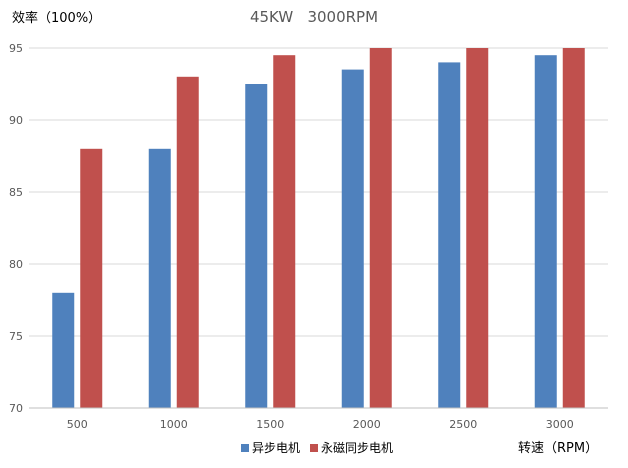 The width and height of the screenshot is (628, 468). Describe the element at coordinates (314, 17) in the screenshot. I see `chart-title: 45KW 3000RPM` at that location.